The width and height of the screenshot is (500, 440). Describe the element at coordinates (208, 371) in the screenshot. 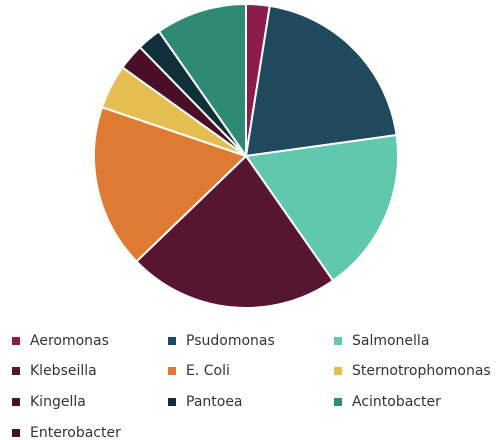

I see `legend-label: E. Coli` at that location.